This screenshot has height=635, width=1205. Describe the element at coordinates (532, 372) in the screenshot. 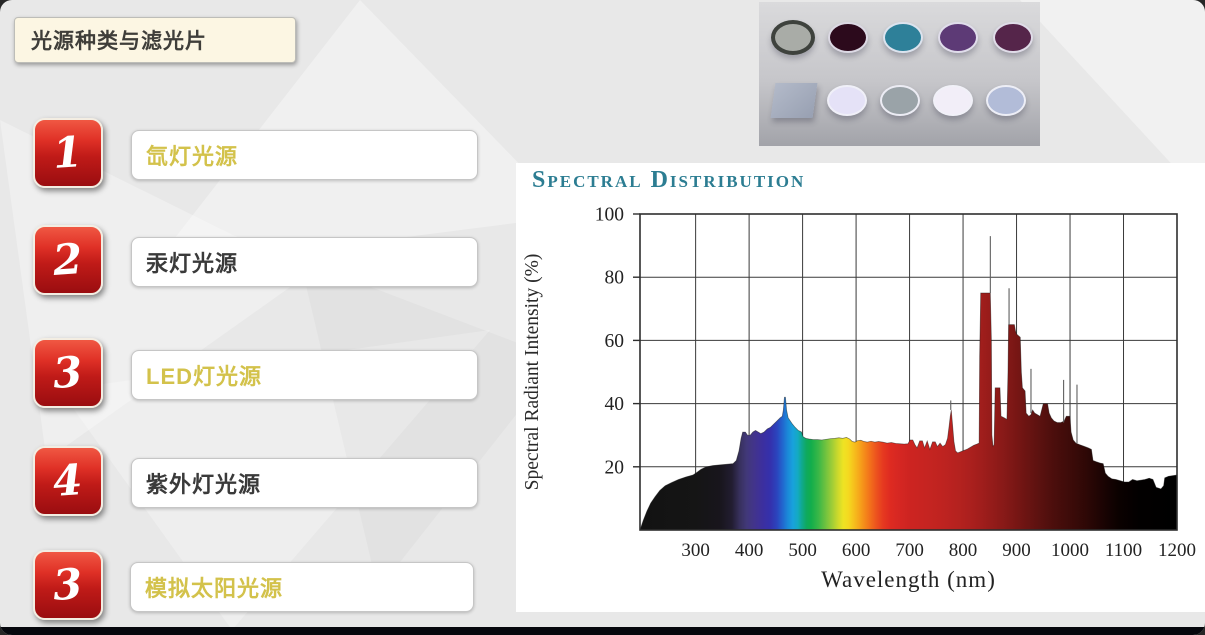

I see `y-axis-title: Spectral Radiant Intensity (%)` at that location.